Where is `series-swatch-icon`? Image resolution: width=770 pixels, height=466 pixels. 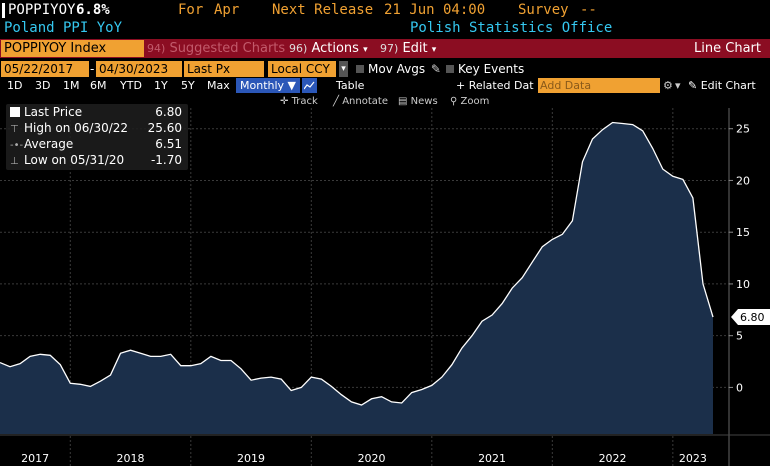 series-swatch-icon is located at coordinates (15, 112).